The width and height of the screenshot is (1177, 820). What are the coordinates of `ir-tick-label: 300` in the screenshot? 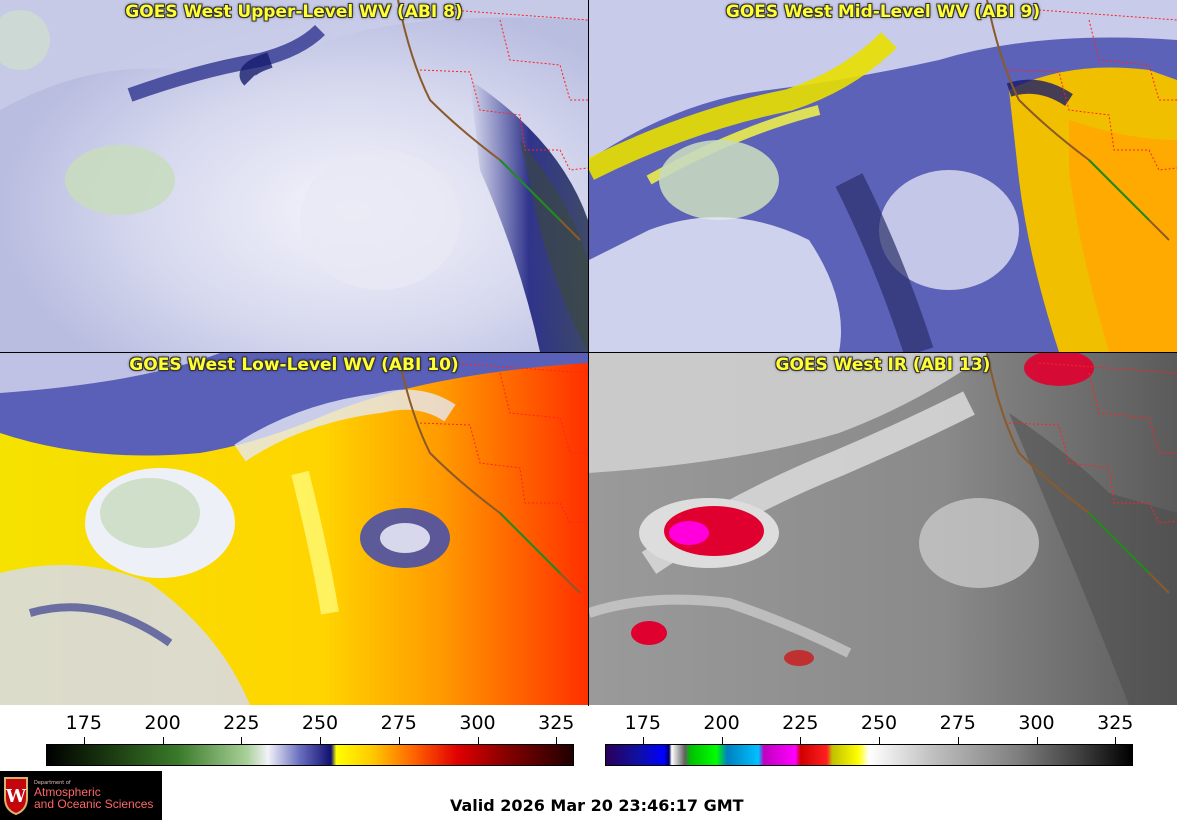 It's located at (1036, 723).